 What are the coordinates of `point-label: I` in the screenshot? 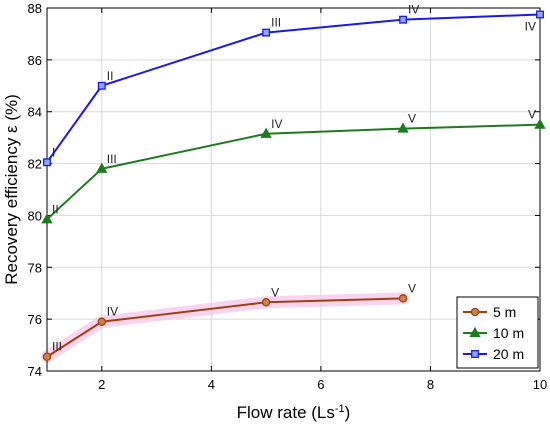 It's located at (53, 152).